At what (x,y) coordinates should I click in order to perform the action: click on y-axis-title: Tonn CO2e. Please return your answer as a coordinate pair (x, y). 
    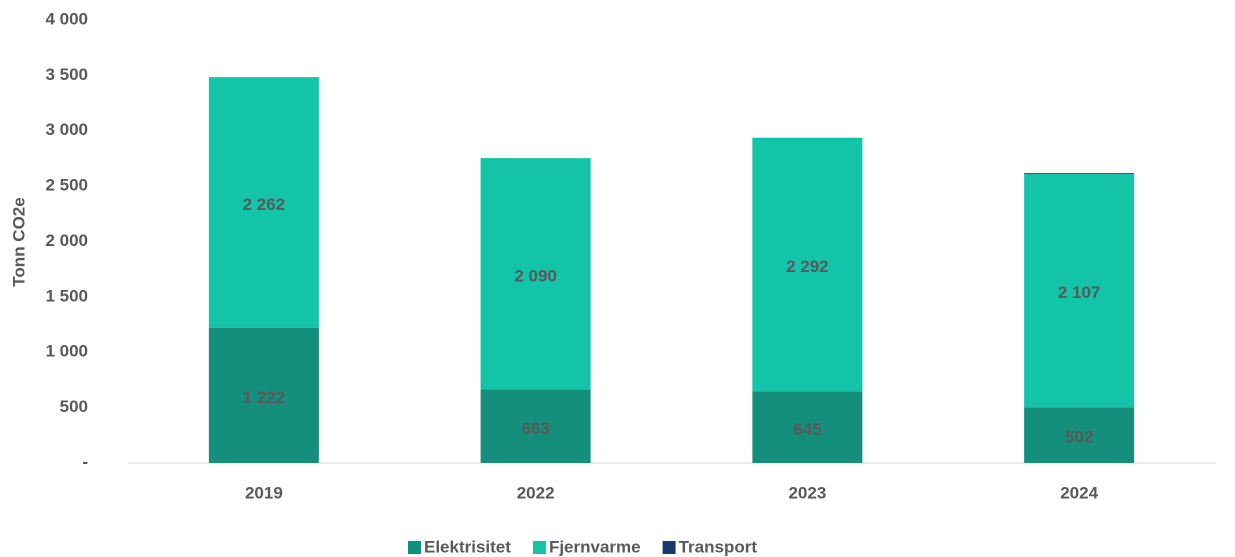
    Looking at the image, I should click on (18, 241).